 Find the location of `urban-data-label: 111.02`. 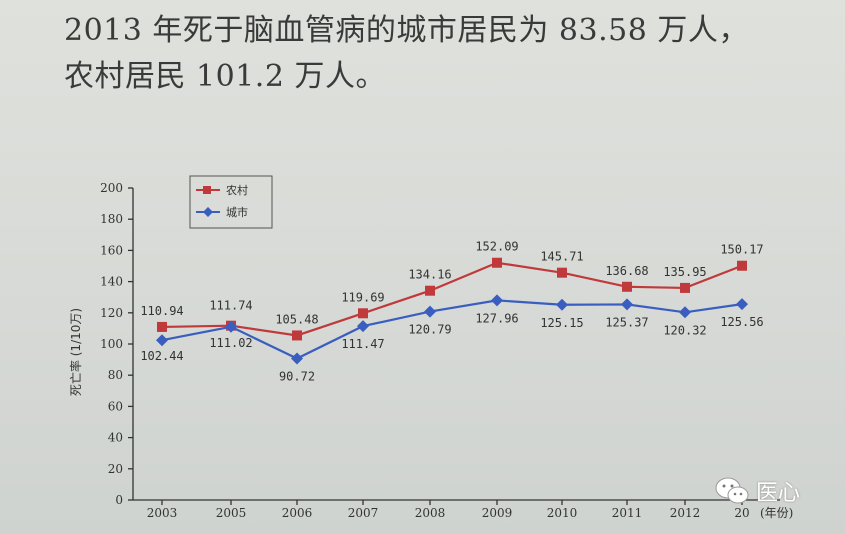

urban-data-label: 111.02 is located at coordinates (230, 343).